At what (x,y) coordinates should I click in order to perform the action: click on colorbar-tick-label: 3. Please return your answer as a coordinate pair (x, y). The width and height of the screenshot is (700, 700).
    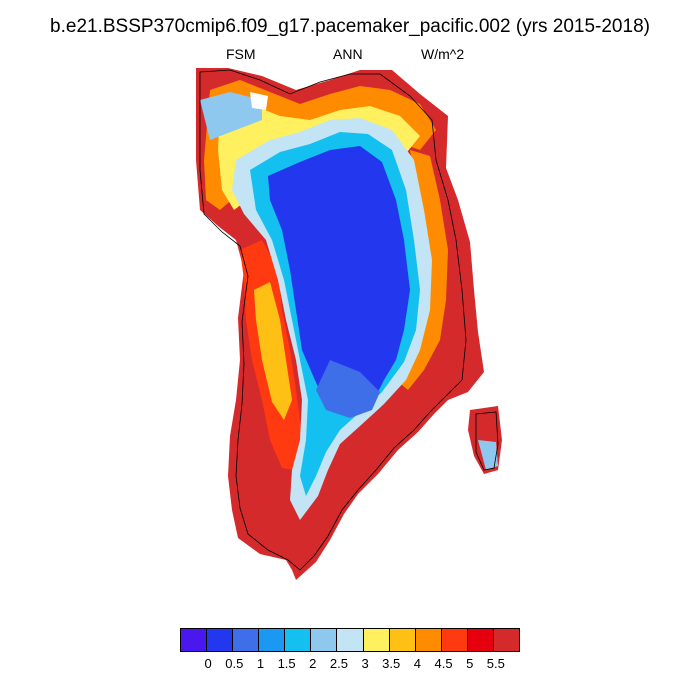
    Looking at the image, I should click on (365, 663).